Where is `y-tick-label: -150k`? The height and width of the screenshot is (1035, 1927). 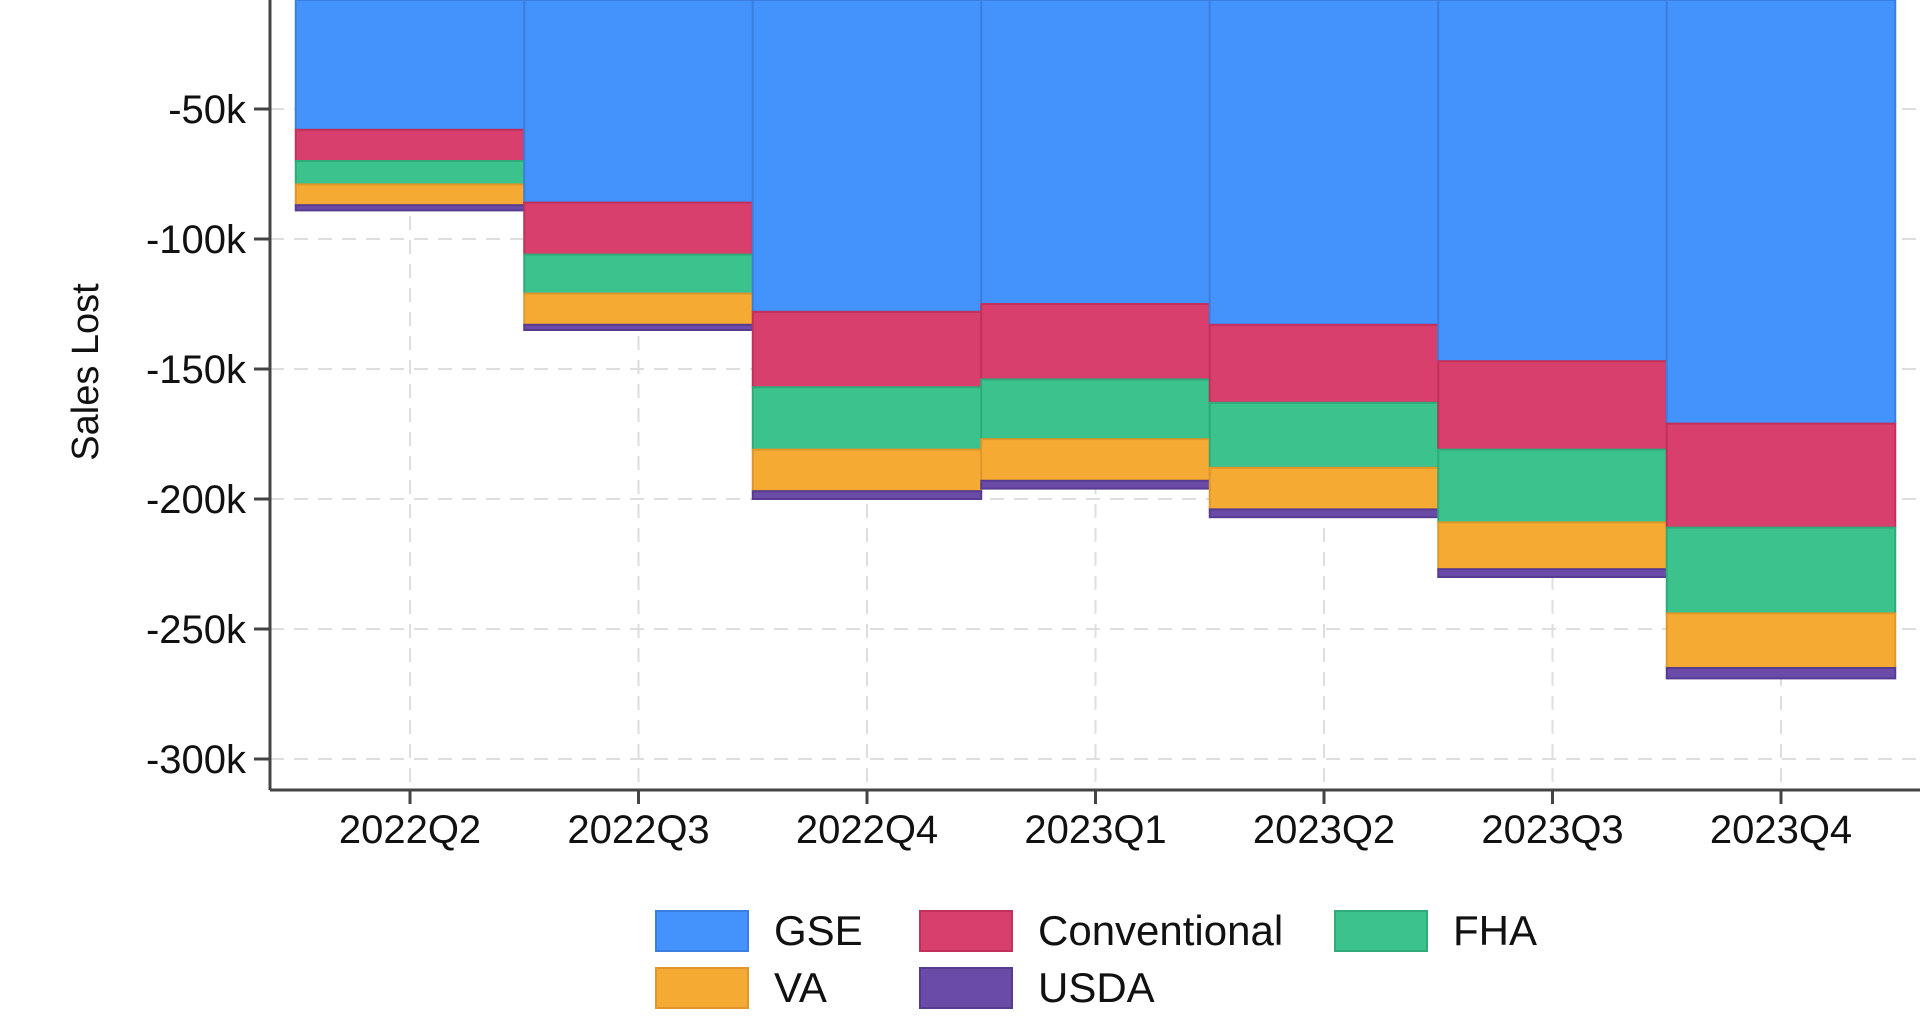 y-tick-label: -150k is located at coordinates (196, 370).